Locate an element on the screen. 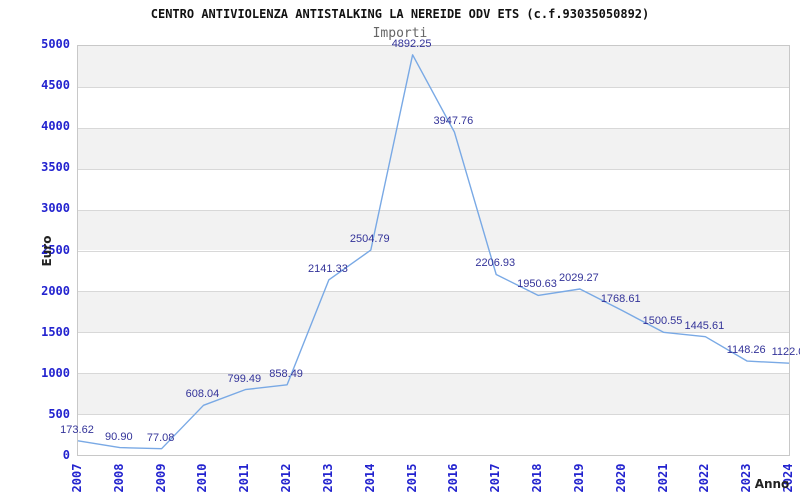 The height and width of the screenshot is (500, 800). y-tick-label: 5000 is located at coordinates (55, 44).